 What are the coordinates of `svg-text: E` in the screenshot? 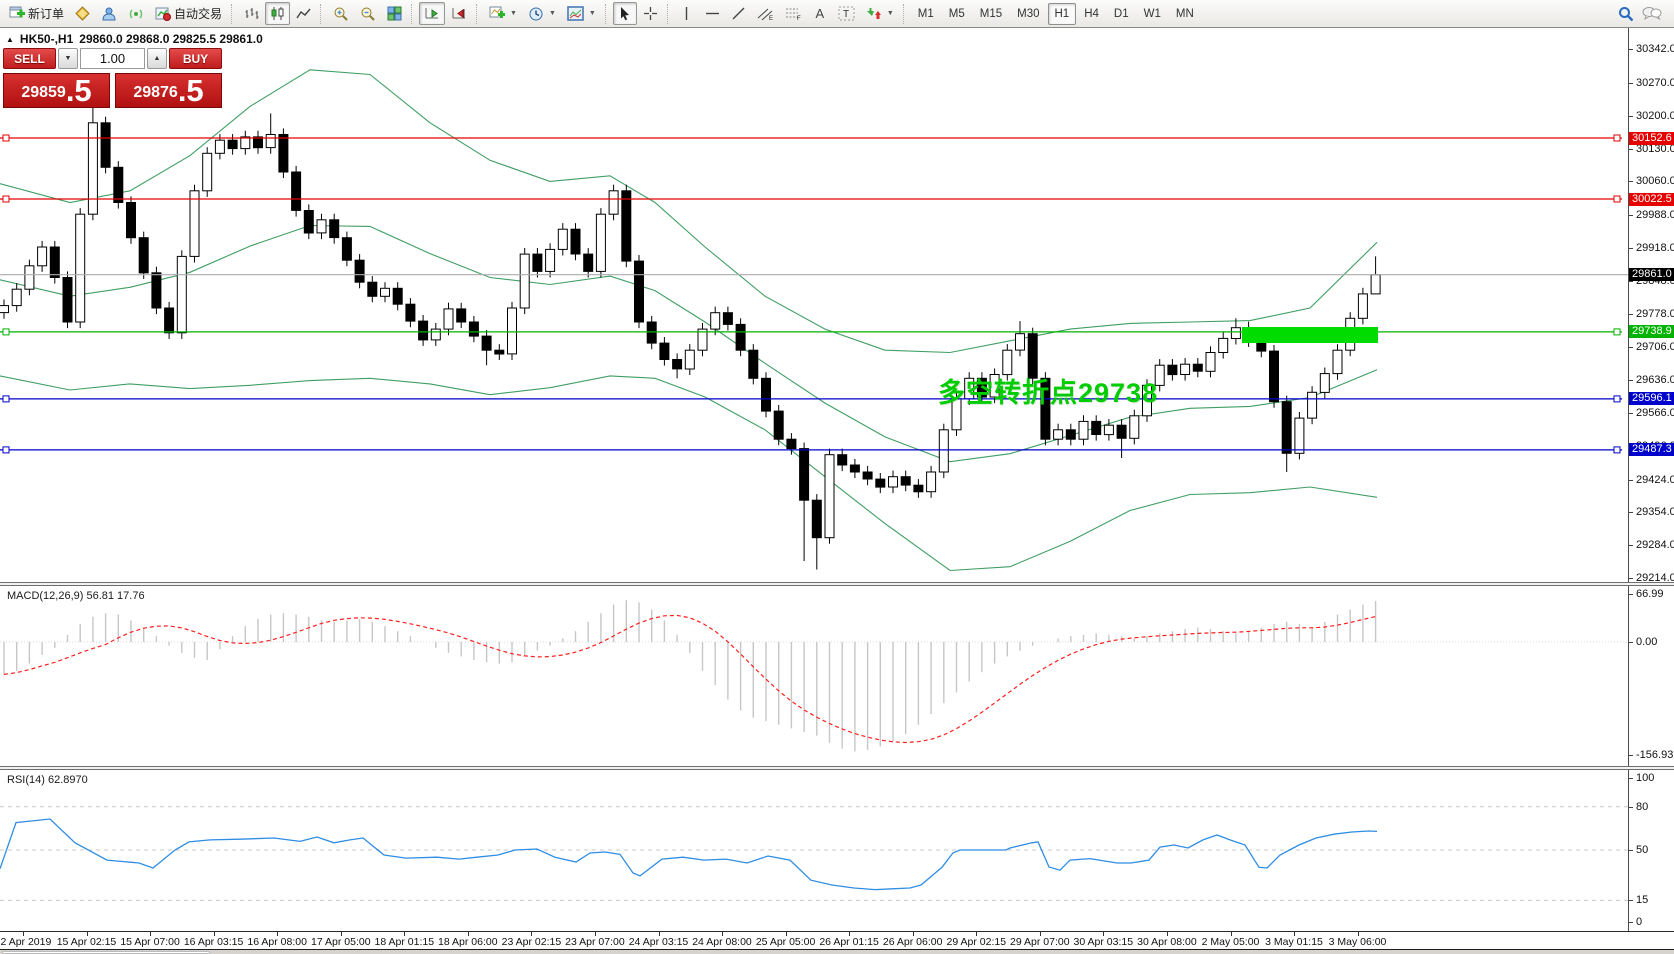 It's located at (771, 18).